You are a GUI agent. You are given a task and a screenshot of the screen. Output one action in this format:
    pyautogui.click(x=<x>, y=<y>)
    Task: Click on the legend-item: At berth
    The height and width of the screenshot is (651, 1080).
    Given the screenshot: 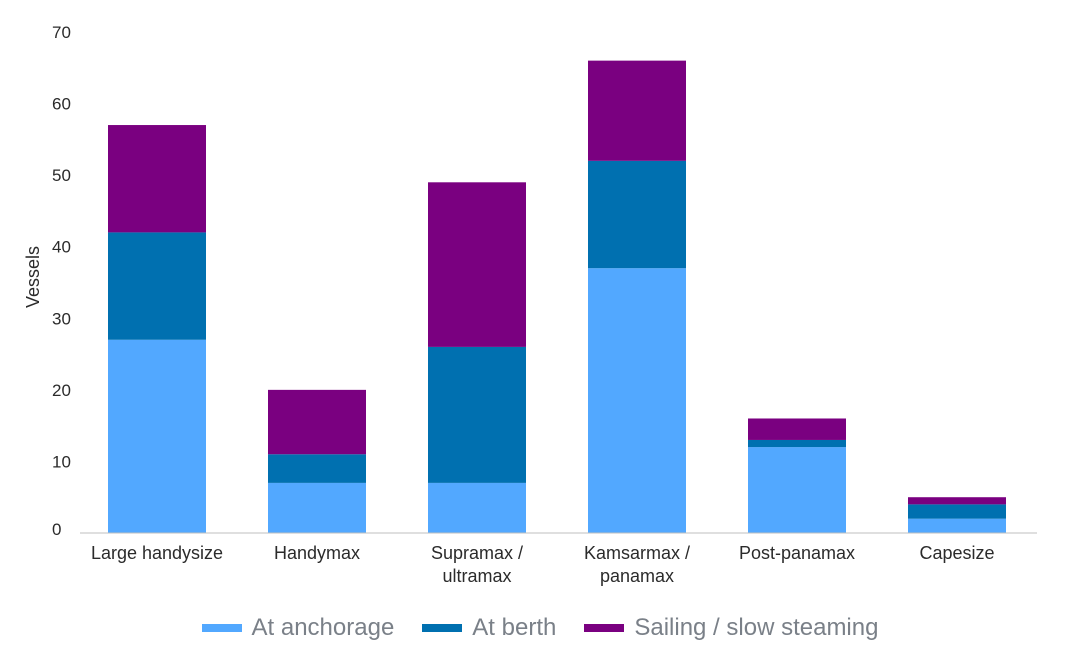 What is the action you would take?
    pyautogui.click(x=489, y=628)
    